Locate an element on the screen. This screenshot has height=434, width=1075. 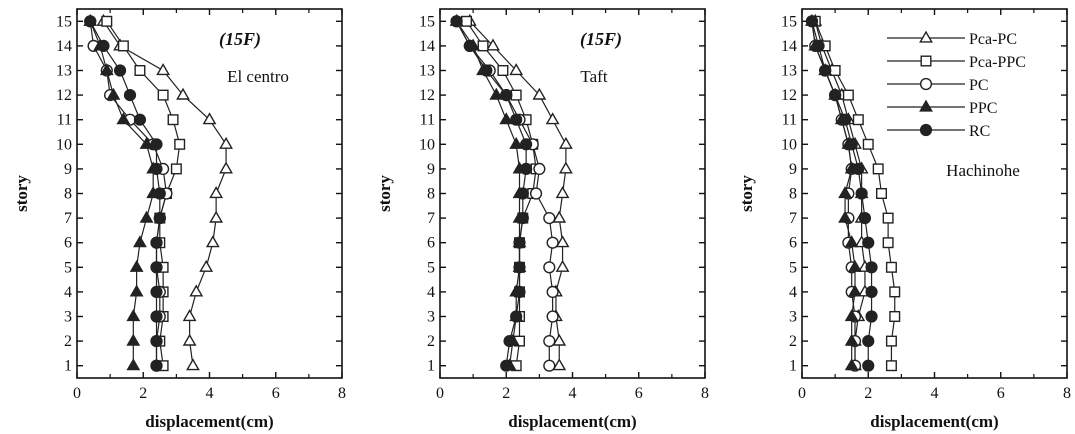
x-tick-label: 8 is located at coordinates (1067, 393).